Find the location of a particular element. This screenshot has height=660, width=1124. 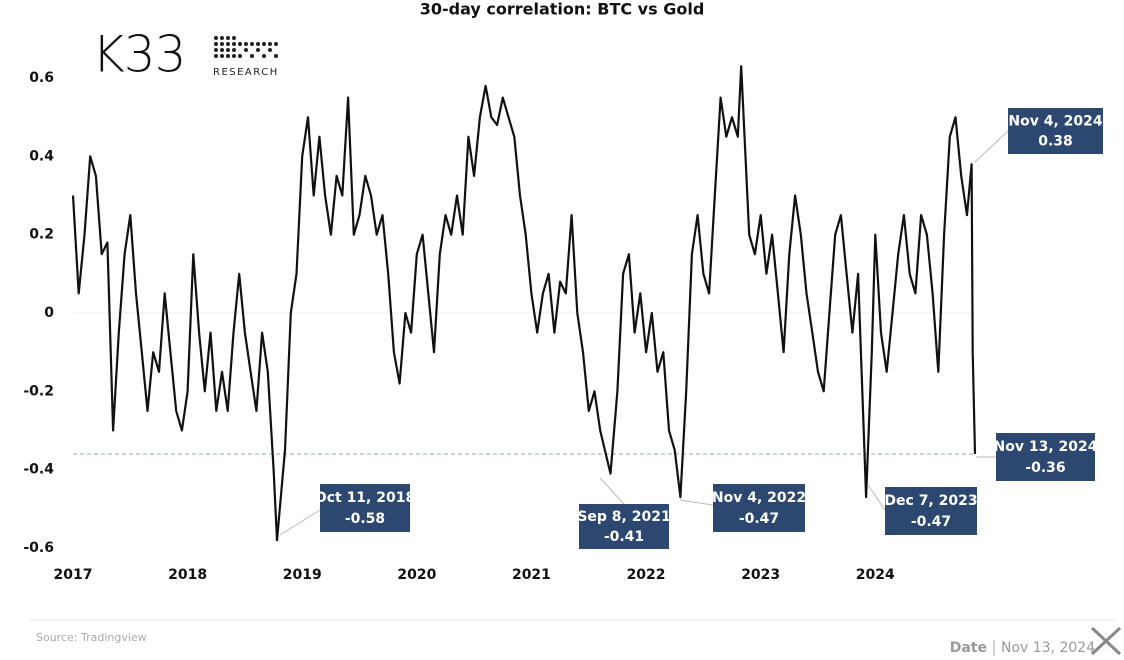

y-tick-label: -0.4 is located at coordinates (38, 470).